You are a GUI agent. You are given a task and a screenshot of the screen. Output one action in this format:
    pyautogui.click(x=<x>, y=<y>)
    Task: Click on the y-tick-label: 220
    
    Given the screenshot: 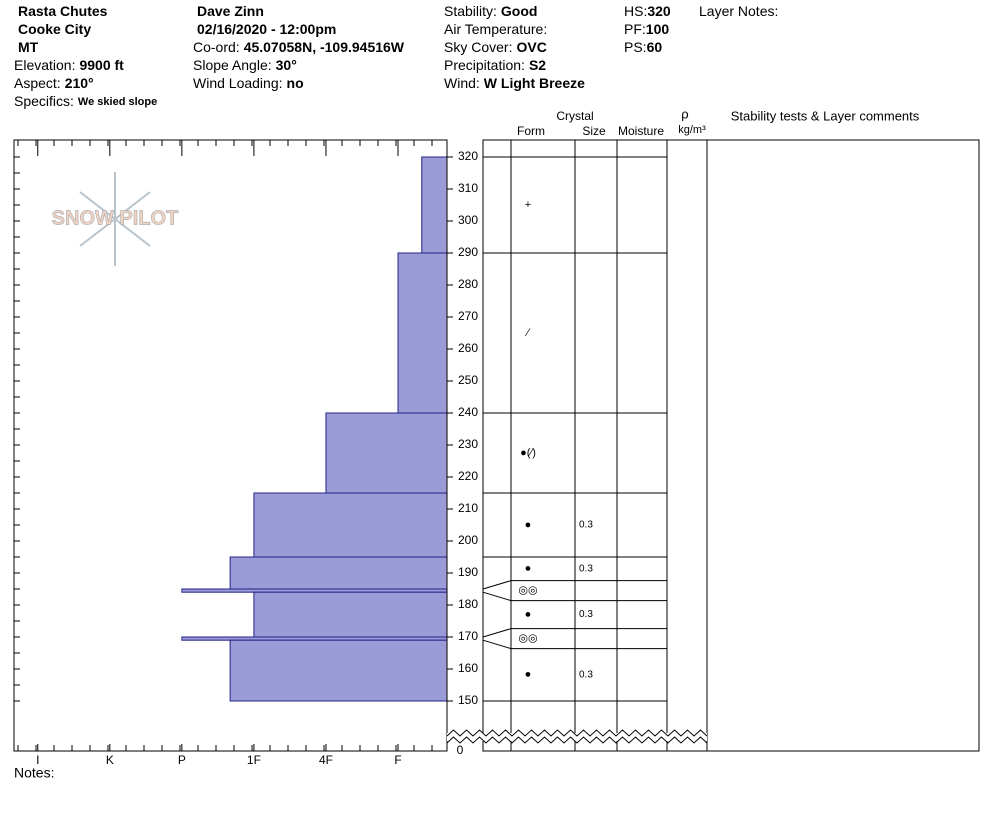 What is the action you would take?
    pyautogui.click(x=468, y=476)
    